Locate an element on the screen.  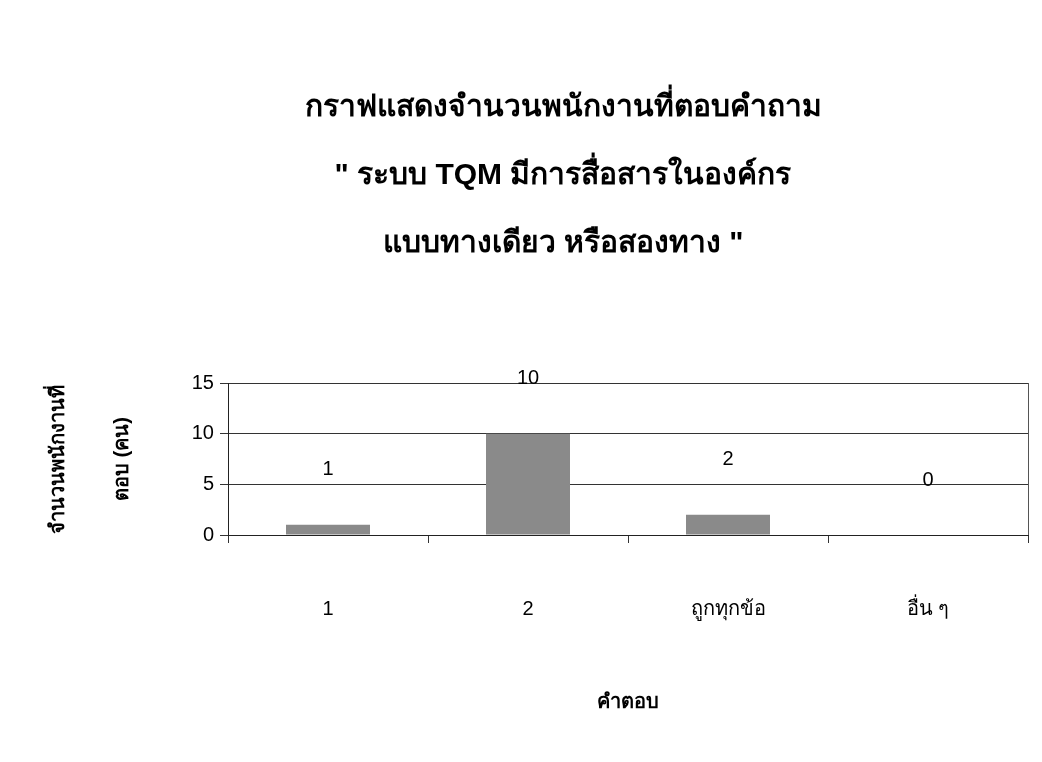
y-tick-label: 15 is located at coordinates (202, 381).